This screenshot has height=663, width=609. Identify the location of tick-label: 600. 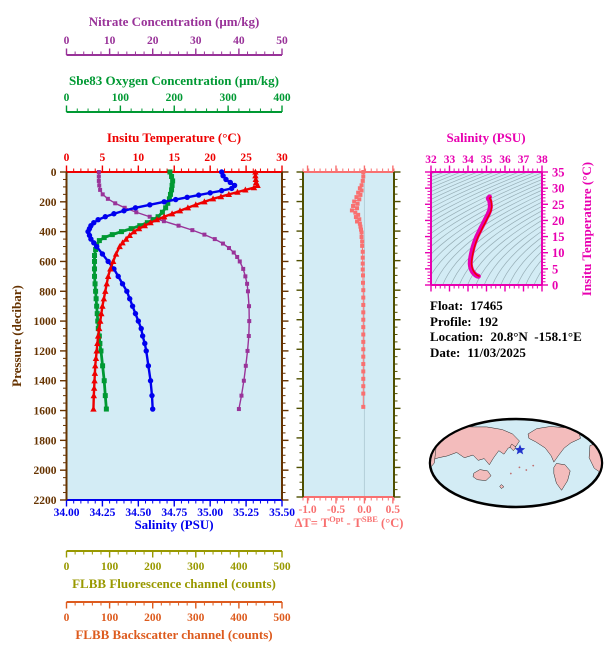
(48, 262).